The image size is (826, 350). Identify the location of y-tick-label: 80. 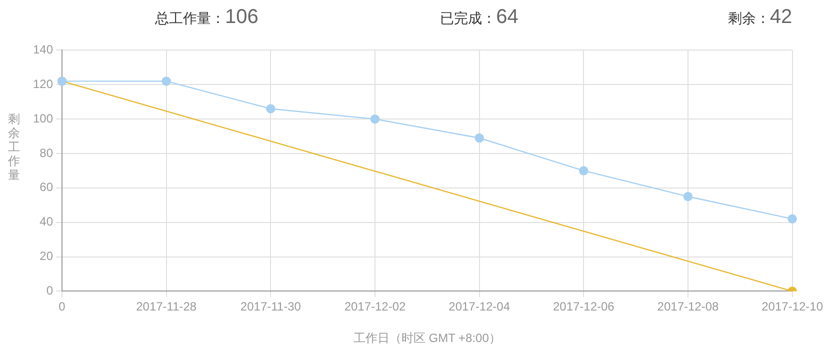
(47, 153).